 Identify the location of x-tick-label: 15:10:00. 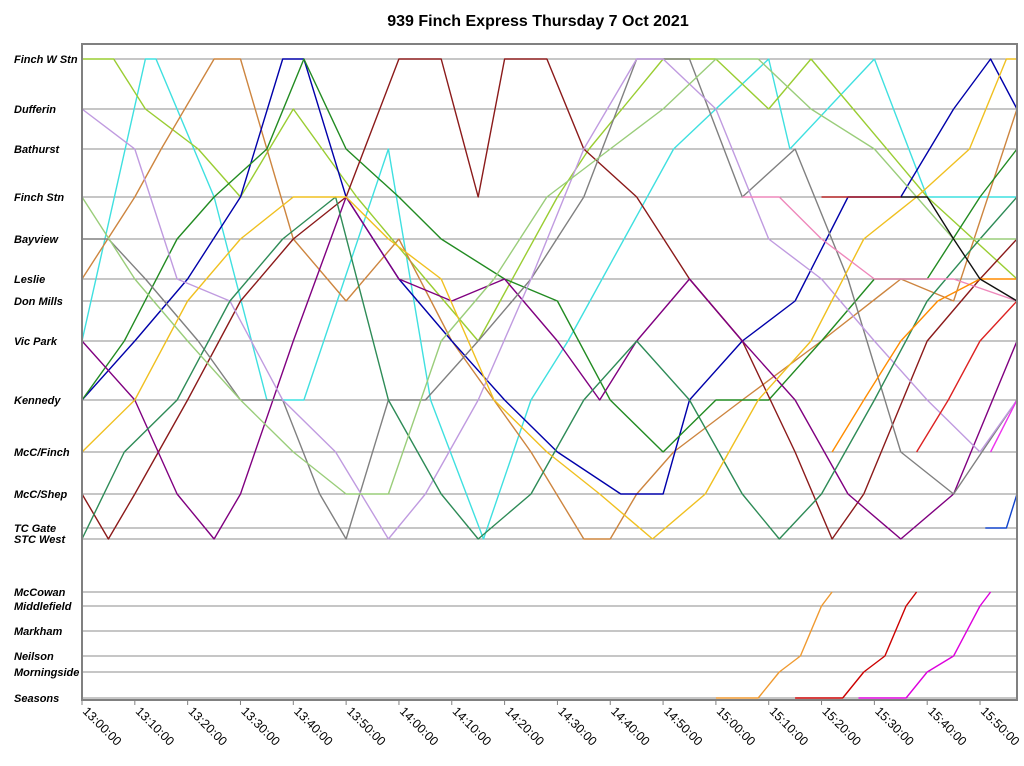
(789, 726).